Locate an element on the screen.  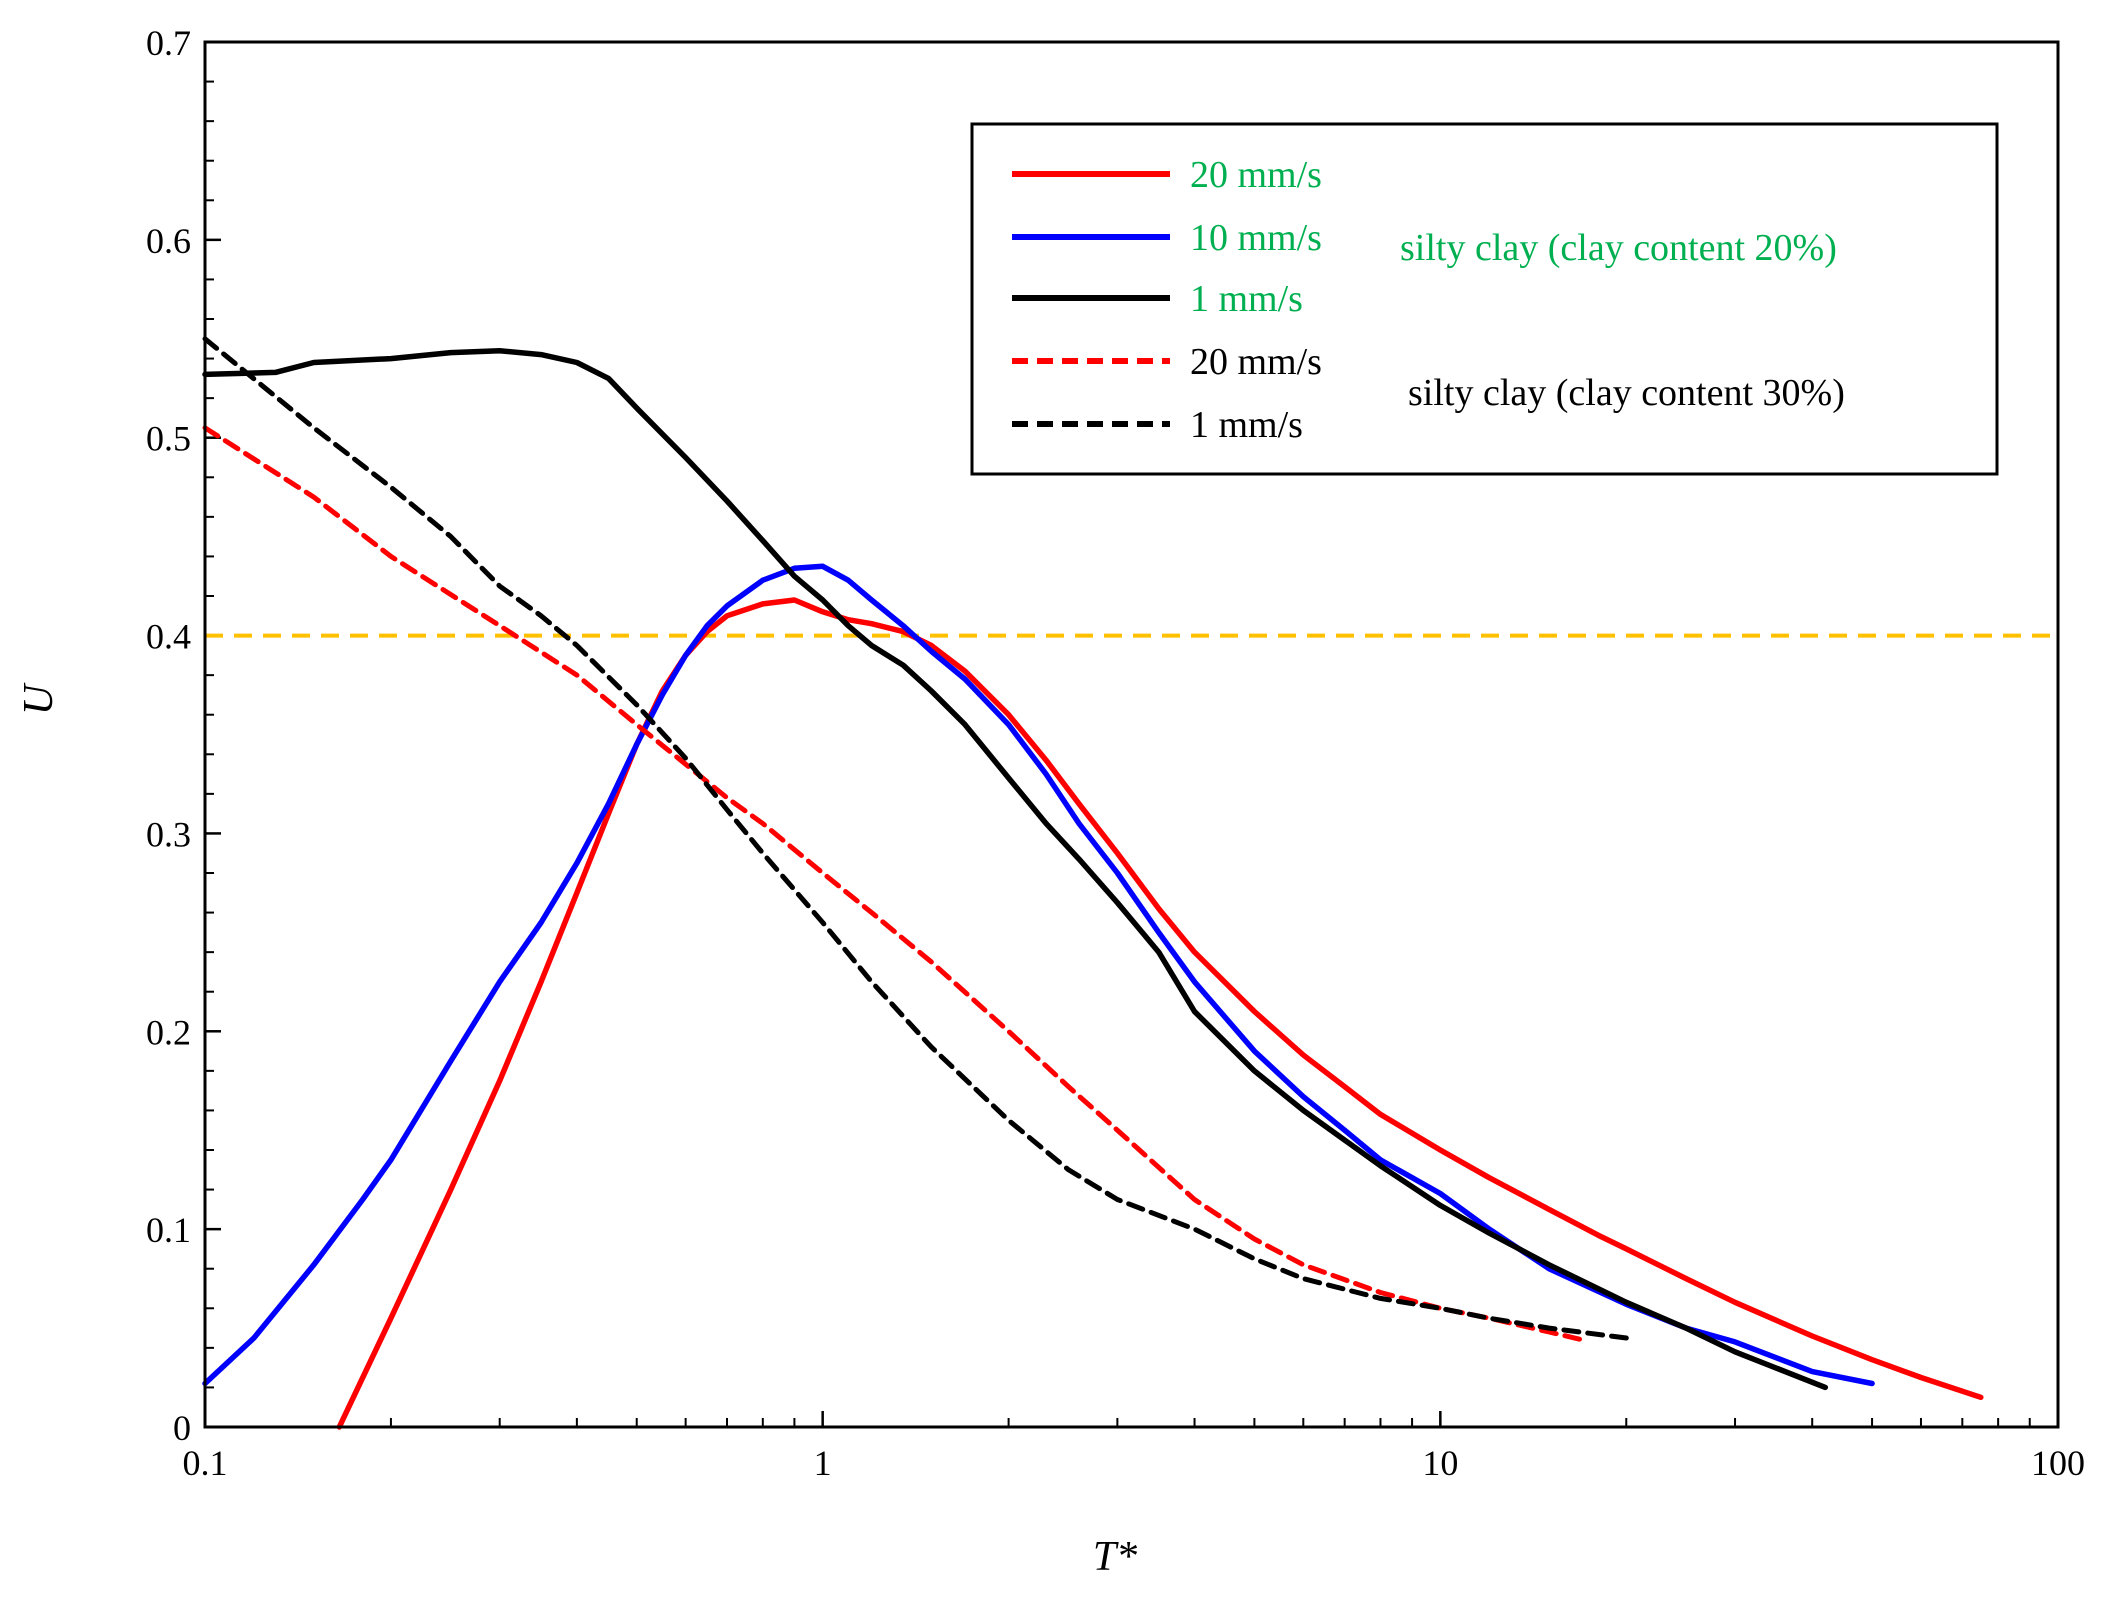
y-tick-label: 0.2 is located at coordinates (168, 1032).